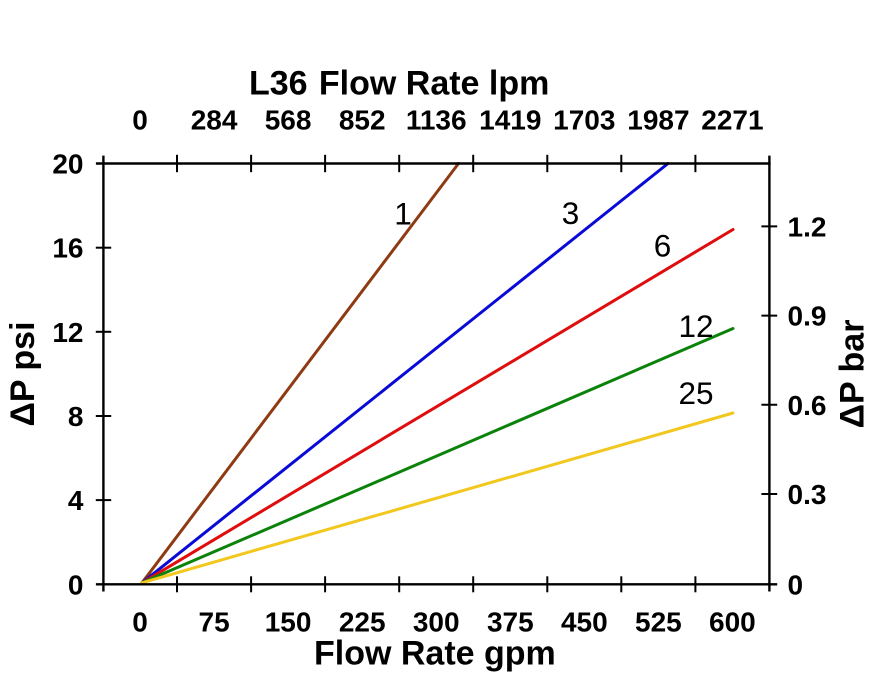  Describe the element at coordinates (435, 654) in the screenshot. I see `svg-text: Flow Rate gpm` at that location.